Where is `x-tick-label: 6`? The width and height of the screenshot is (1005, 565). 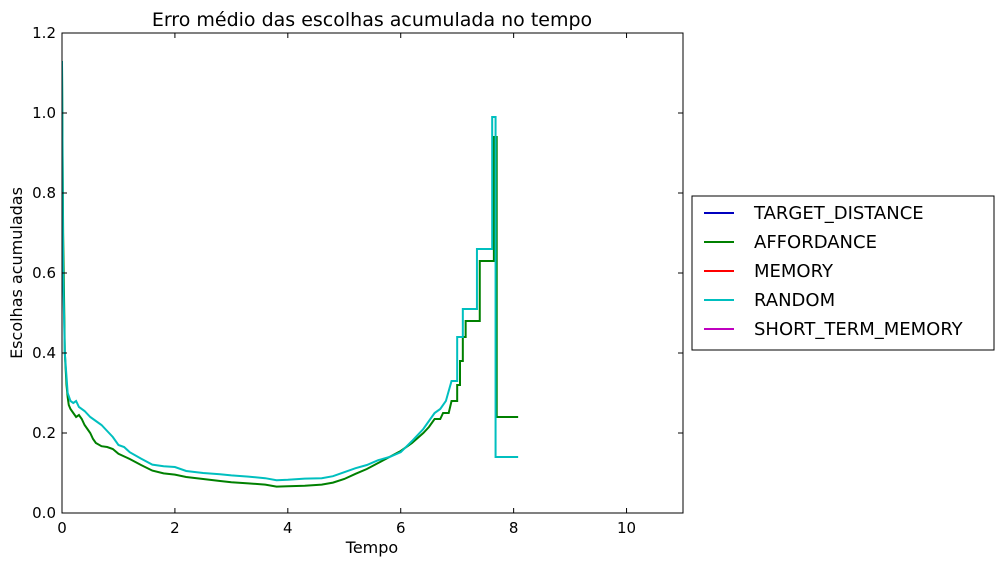
x-tick-label: 6 is located at coordinates (401, 528).